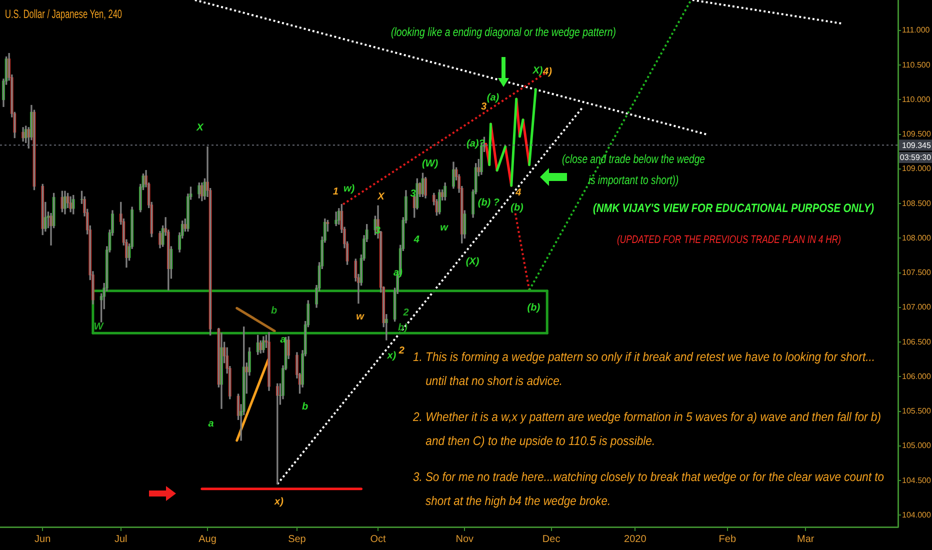 This screenshot has height=550, width=932. I want to click on x-tick-label: Jun, so click(42, 539).